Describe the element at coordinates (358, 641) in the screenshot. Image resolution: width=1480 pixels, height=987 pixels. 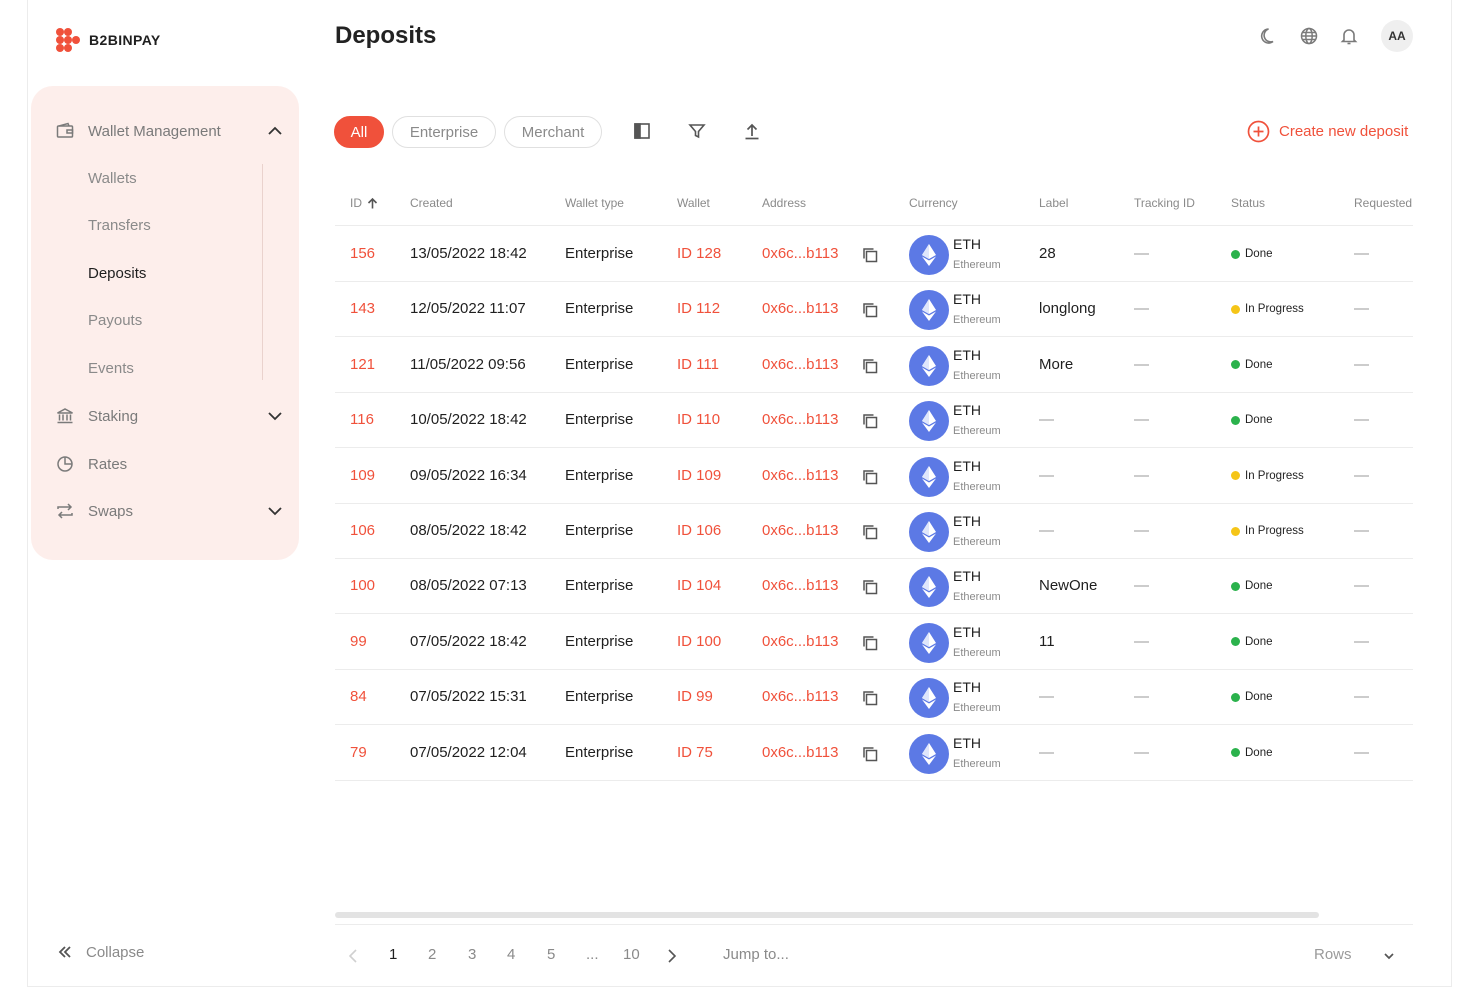
I see `deposit-id-link: 99` at that location.